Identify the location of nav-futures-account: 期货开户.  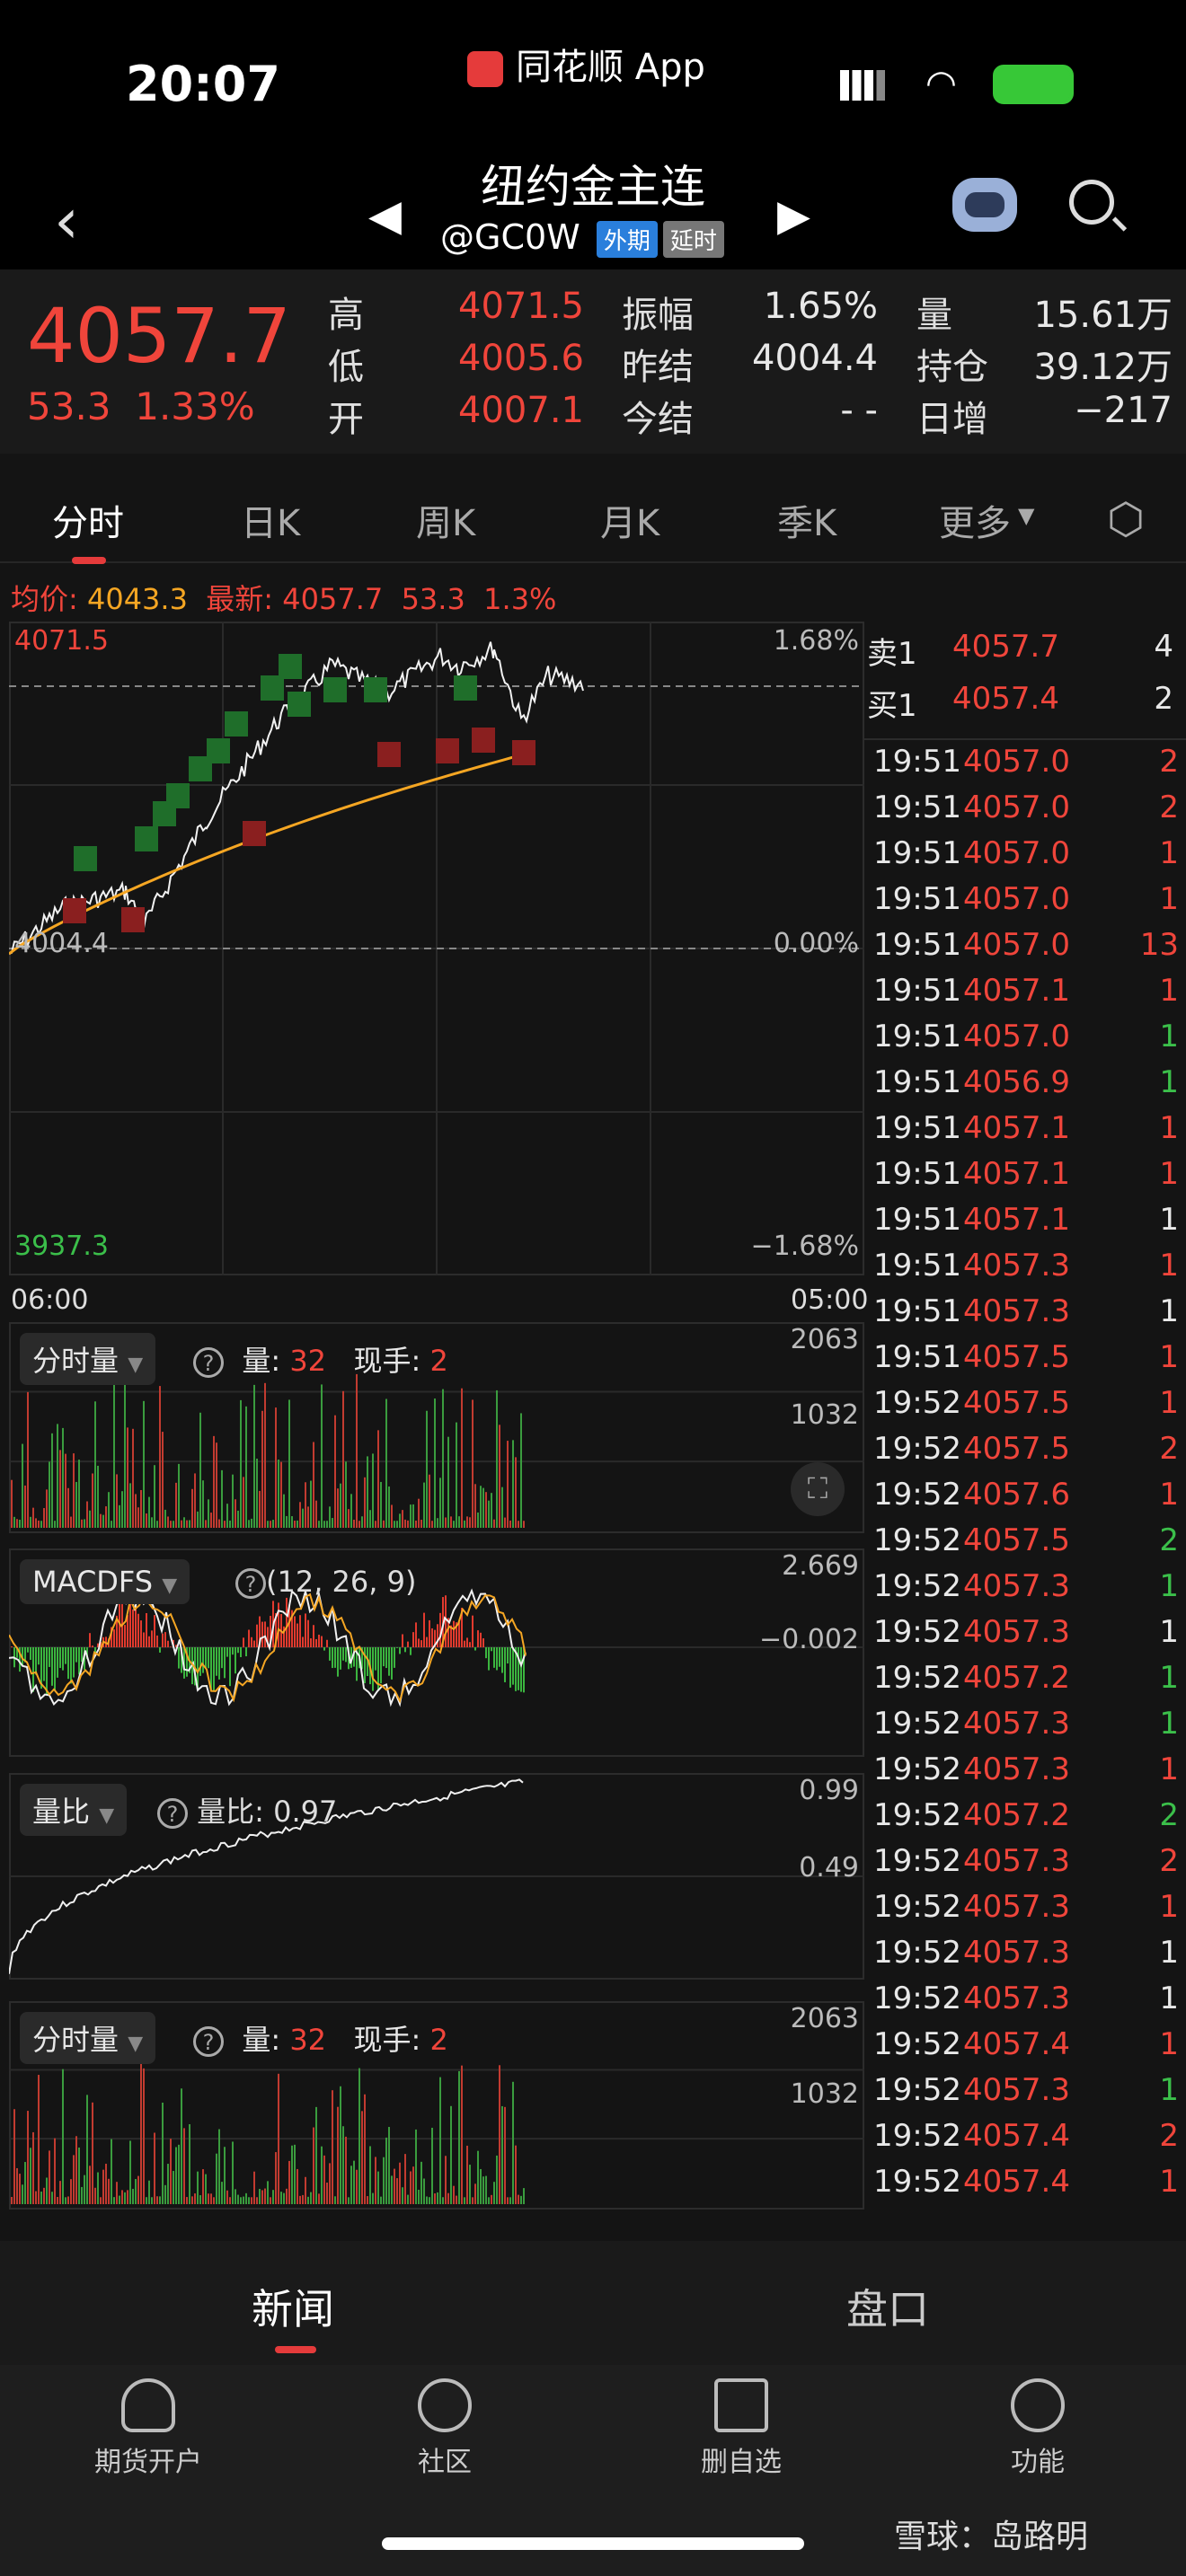
(148, 2428).